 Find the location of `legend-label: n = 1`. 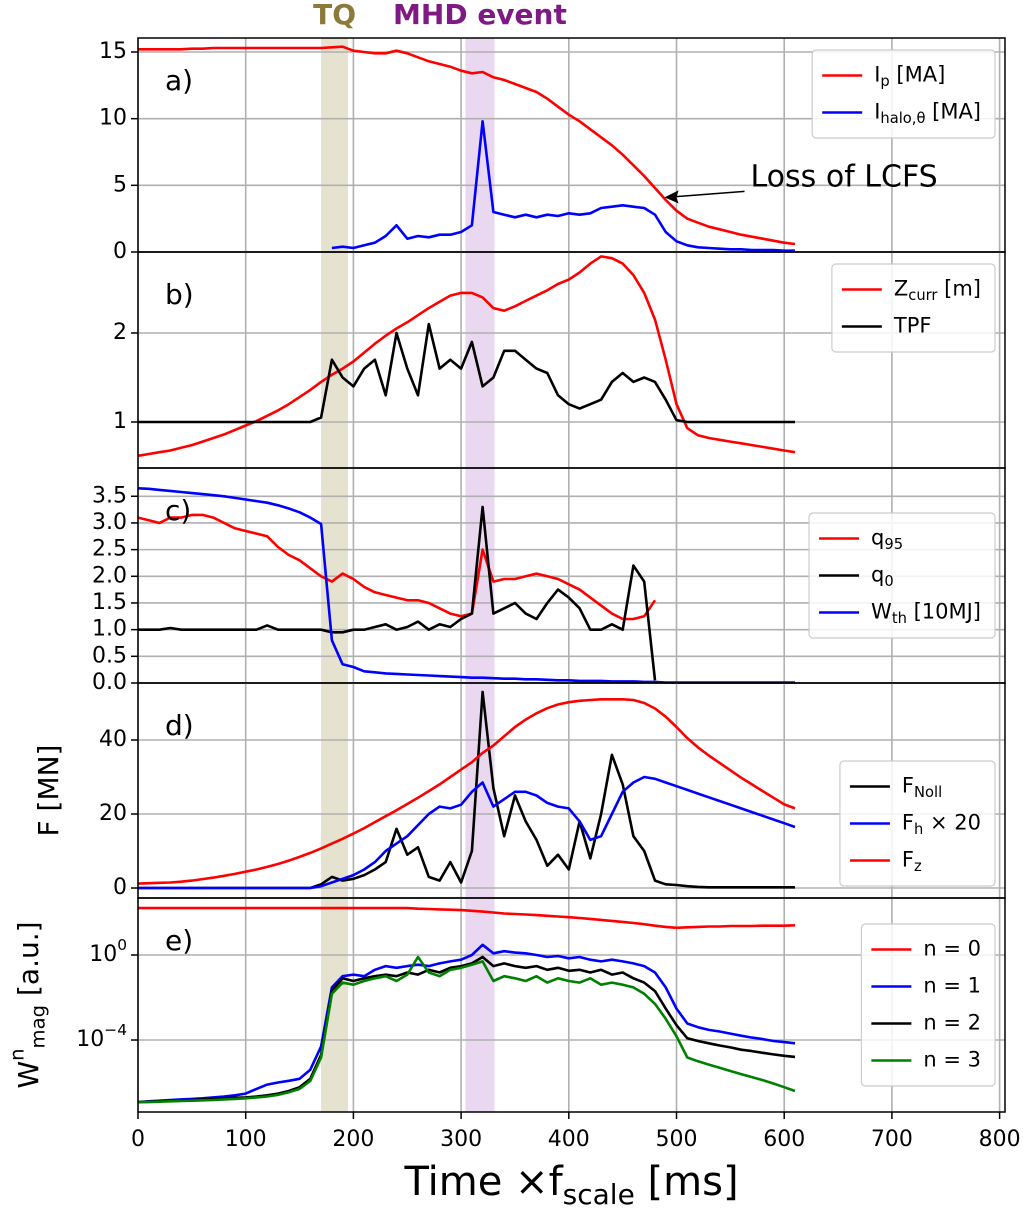

legend-label: n = 1 is located at coordinates (952, 986).